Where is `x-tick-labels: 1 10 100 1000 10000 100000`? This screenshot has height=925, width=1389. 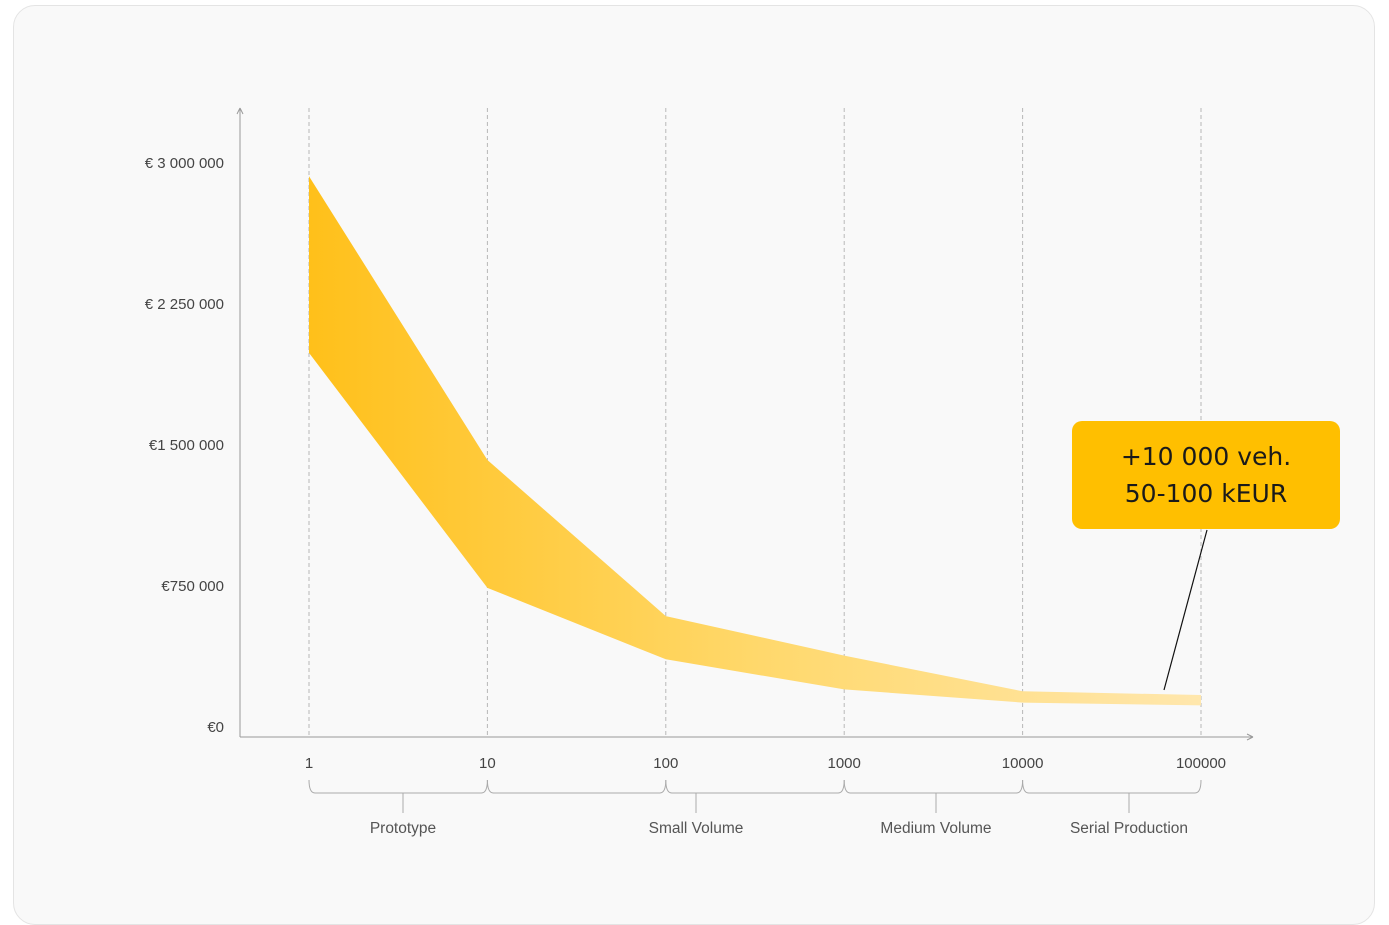 x-tick-labels: 1 10 100 1000 10000 100000 is located at coordinates (765, 763).